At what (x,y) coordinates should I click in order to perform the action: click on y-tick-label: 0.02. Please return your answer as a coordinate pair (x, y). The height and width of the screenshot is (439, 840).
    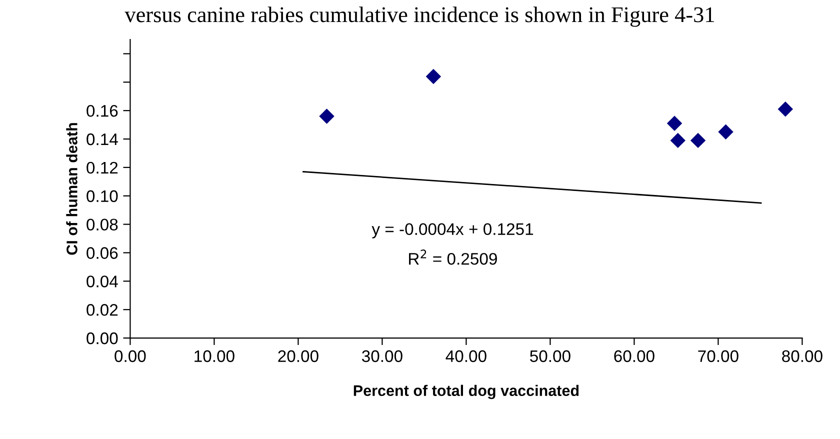
    Looking at the image, I should click on (102, 310).